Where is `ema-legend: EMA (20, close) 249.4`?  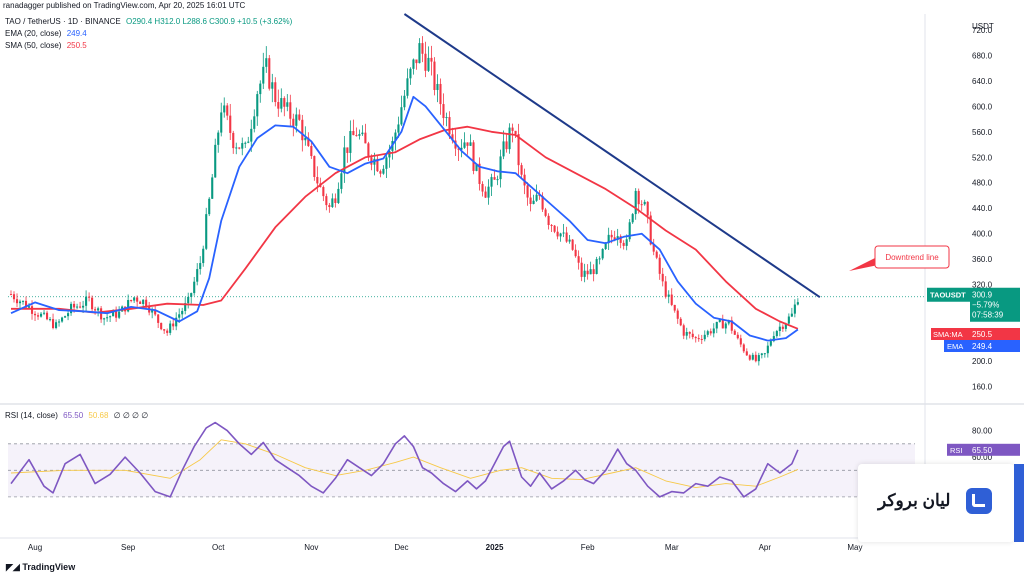
ema-legend: EMA (20, close) 249.4 is located at coordinates (47, 34).